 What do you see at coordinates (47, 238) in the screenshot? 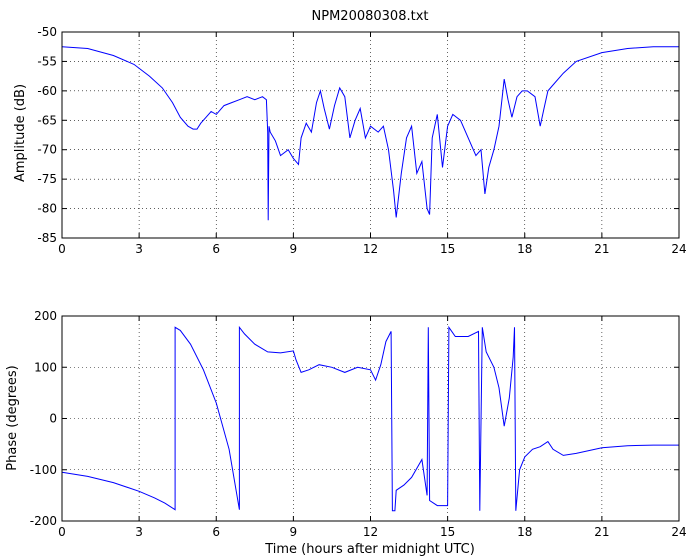
I see `amplitude-y-tick-label: -85` at bounding box center [47, 238].